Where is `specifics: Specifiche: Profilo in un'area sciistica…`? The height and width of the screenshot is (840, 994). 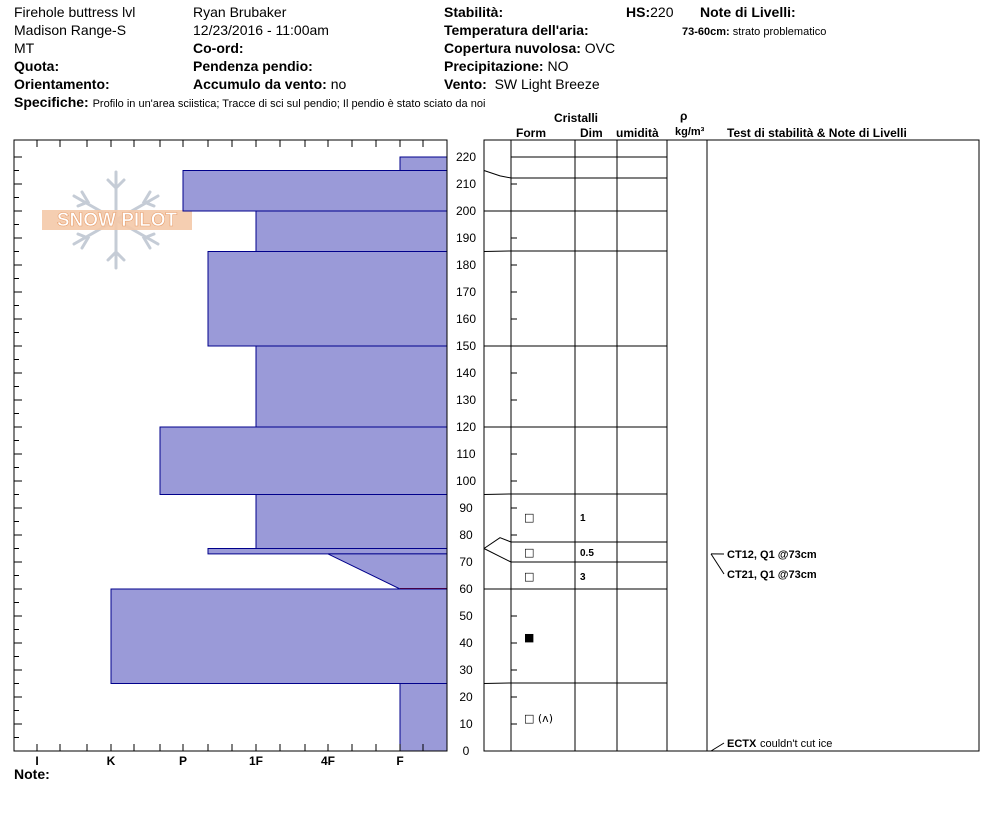
specifics: Specifiche: Profilo in un'area sciistica… is located at coordinates (249, 103).